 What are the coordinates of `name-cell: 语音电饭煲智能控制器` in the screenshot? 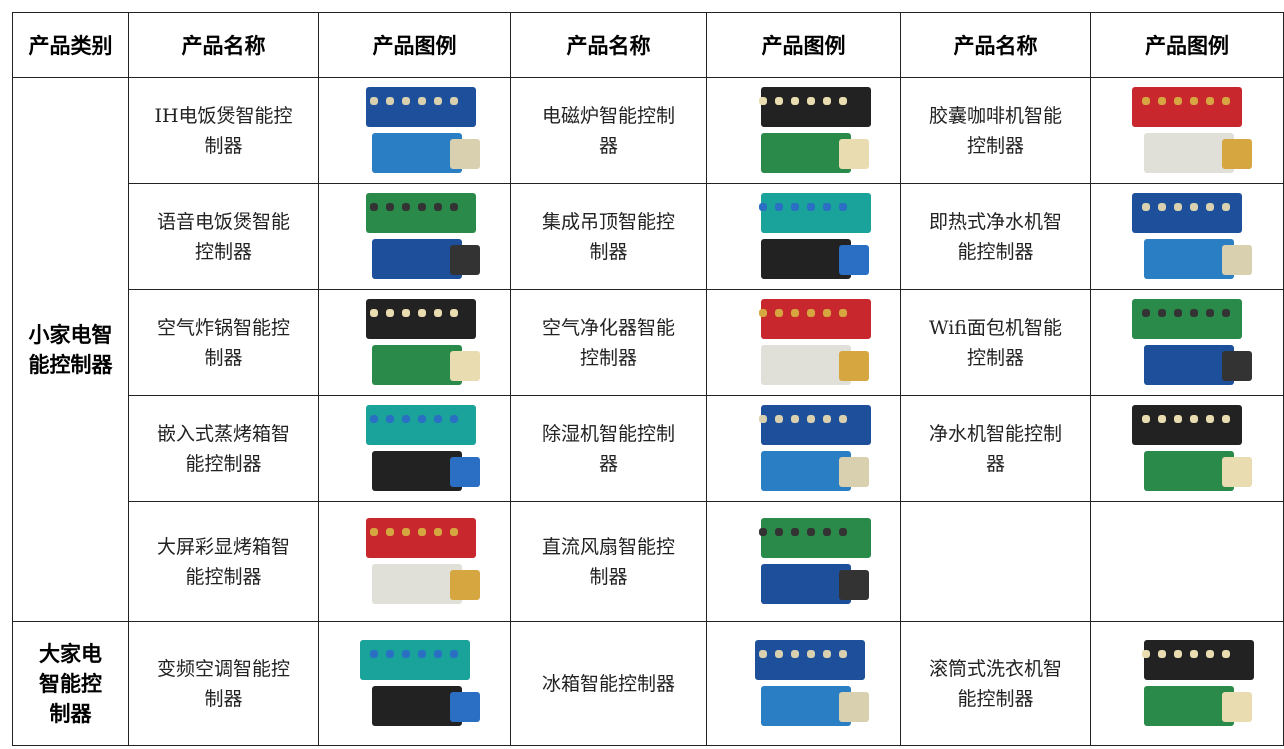 It's located at (223, 236).